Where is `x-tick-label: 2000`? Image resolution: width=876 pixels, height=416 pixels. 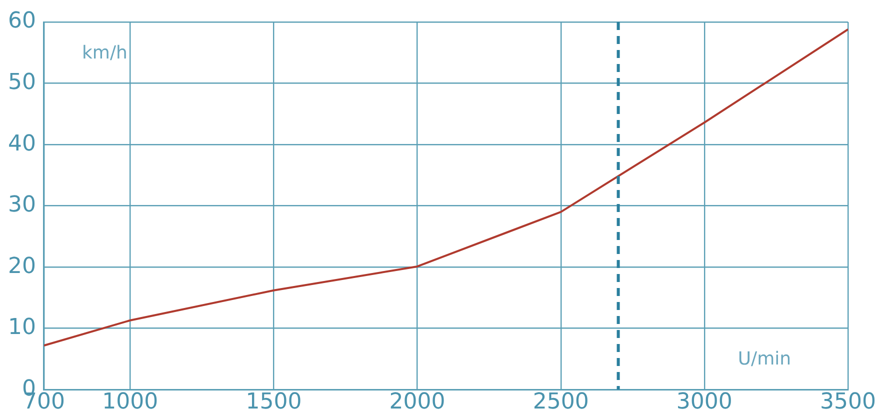
x-tick-label: 2000 is located at coordinates (417, 402).